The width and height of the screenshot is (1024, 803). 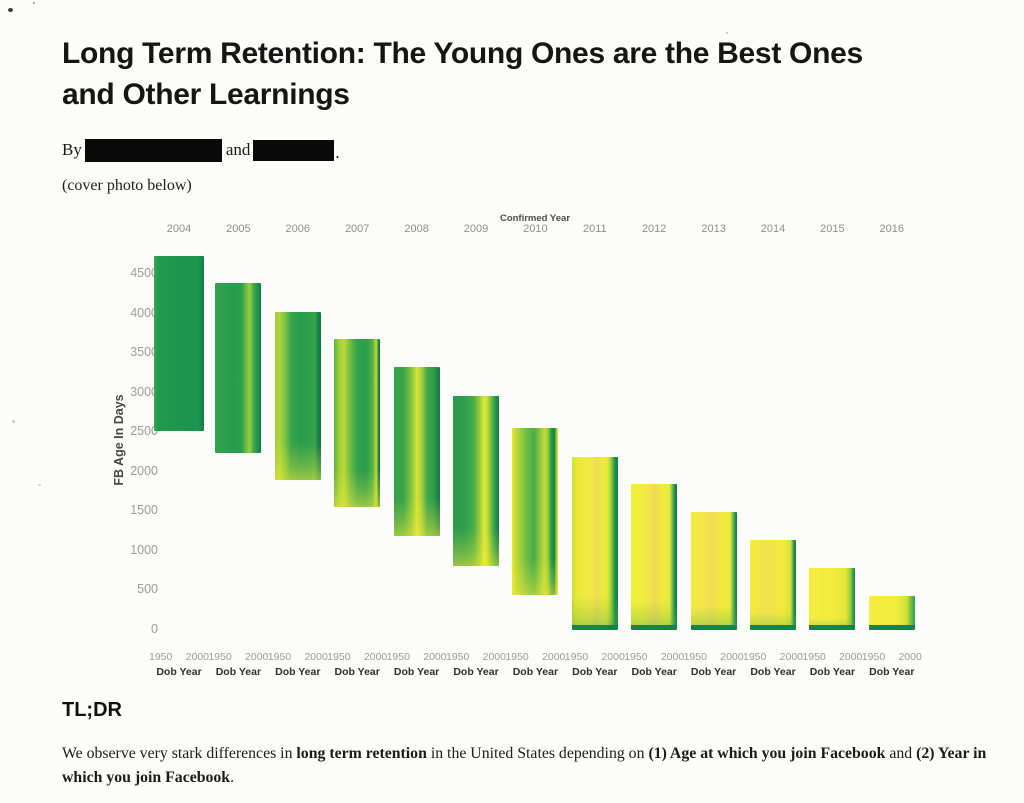 What do you see at coordinates (595, 672) in the screenshot?
I see `dob-axis-label-2011: Dob Year` at bounding box center [595, 672].